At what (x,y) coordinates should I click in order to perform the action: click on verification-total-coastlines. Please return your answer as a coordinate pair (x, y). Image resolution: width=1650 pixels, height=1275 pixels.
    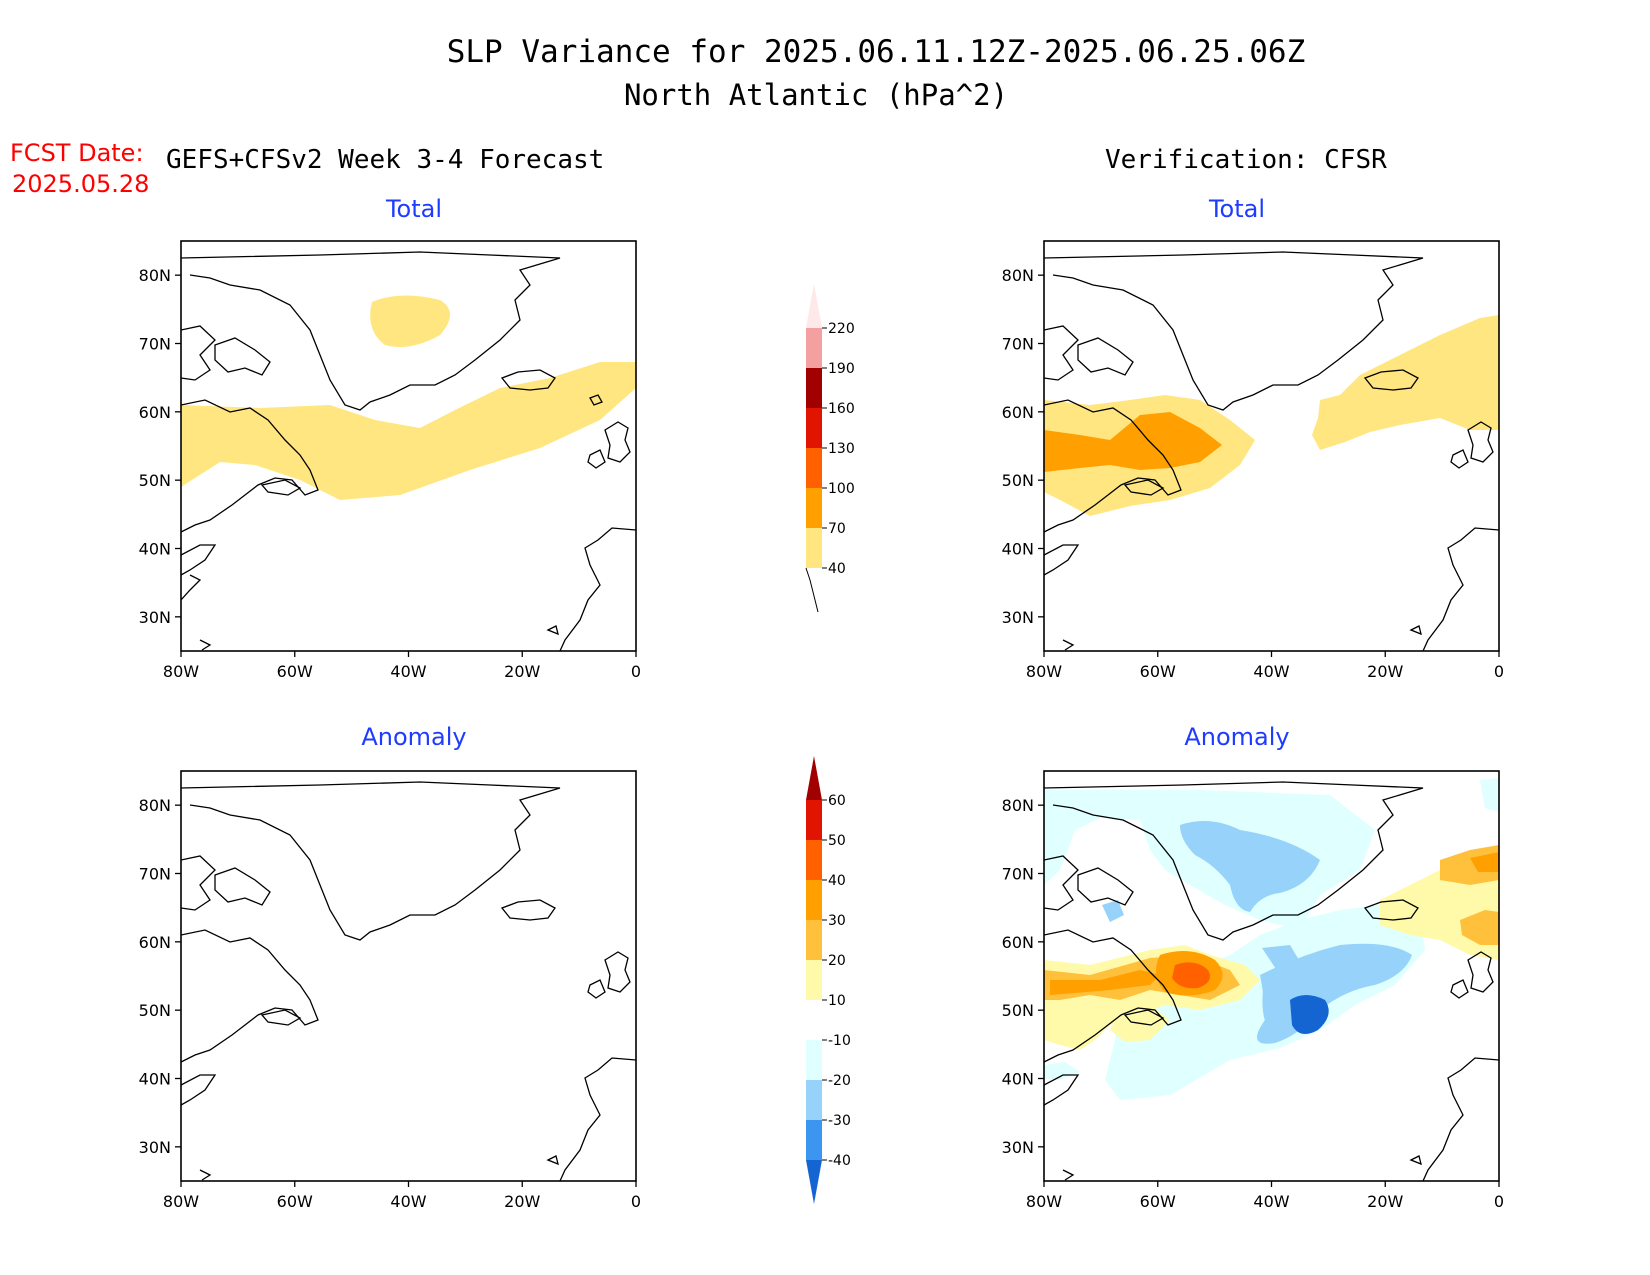
    Looking at the image, I should click on (1271, 451).